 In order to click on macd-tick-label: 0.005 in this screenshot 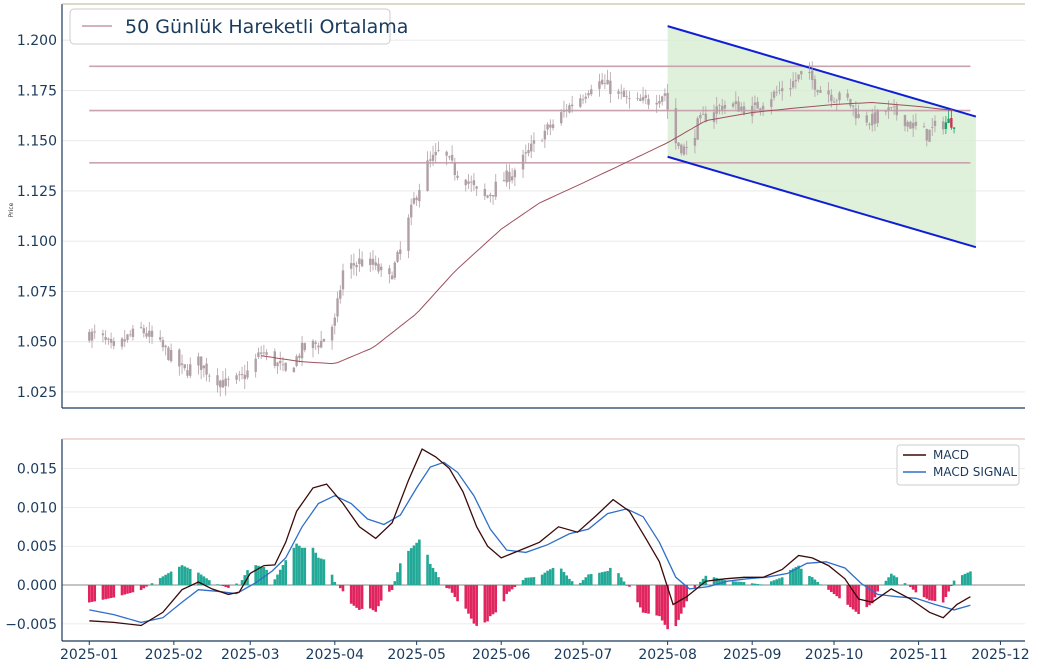, I will do `click(37, 547)`.